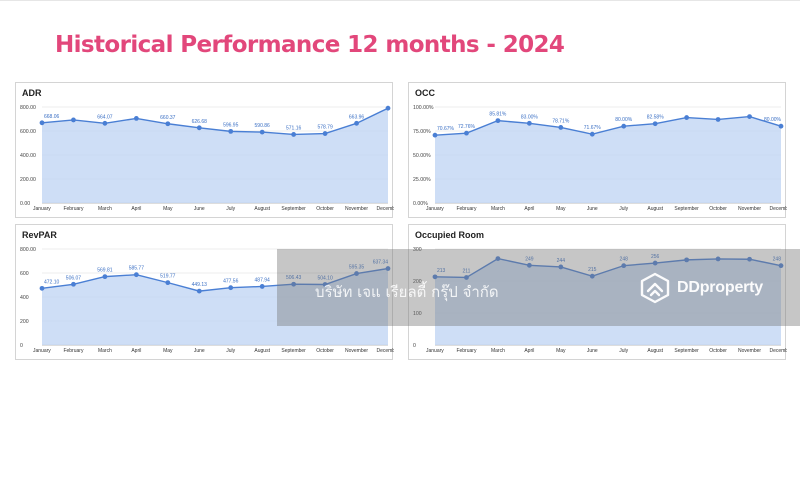  What do you see at coordinates (262, 209) in the screenshot?
I see `x-tick-label: August` at bounding box center [262, 209].